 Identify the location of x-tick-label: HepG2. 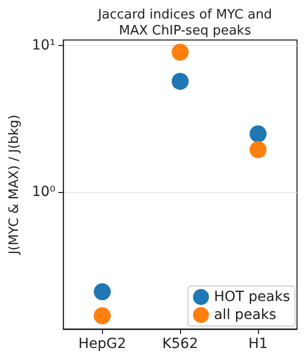
(102, 344).